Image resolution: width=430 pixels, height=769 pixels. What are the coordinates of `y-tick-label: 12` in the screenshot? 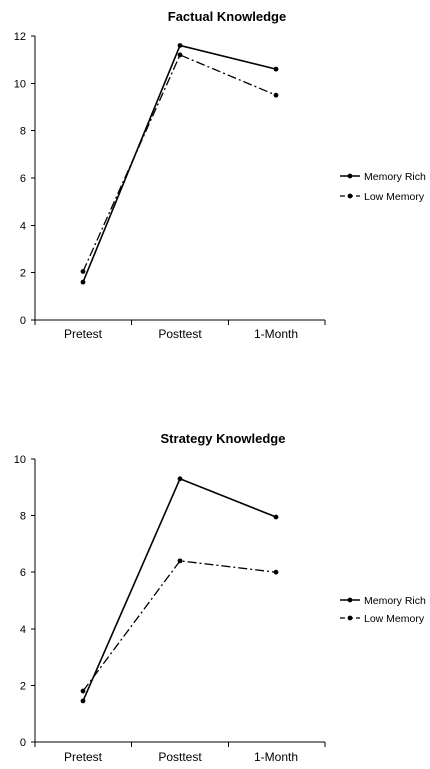 It's located at (20, 37).